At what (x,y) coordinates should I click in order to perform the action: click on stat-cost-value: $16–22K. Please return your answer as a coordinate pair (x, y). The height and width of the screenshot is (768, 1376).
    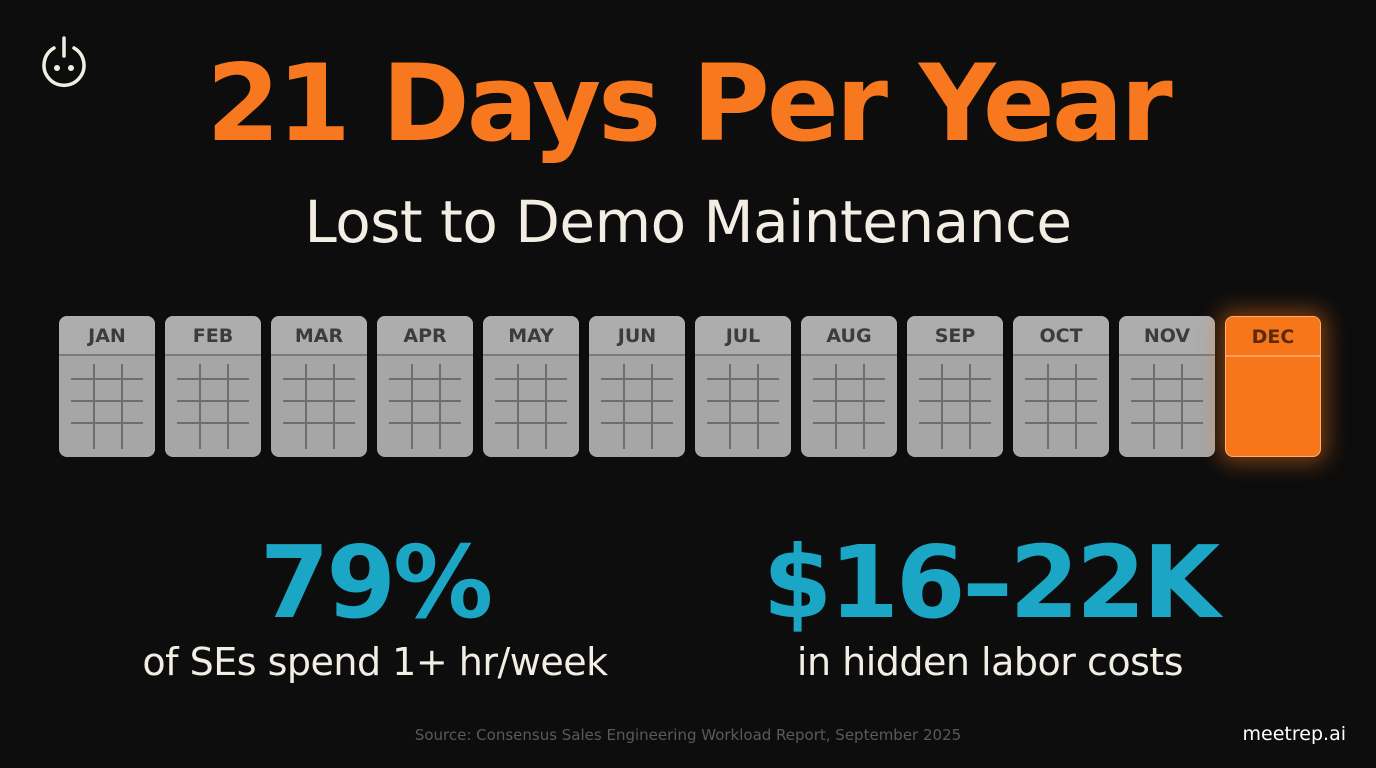
    Looking at the image, I should click on (991, 582).